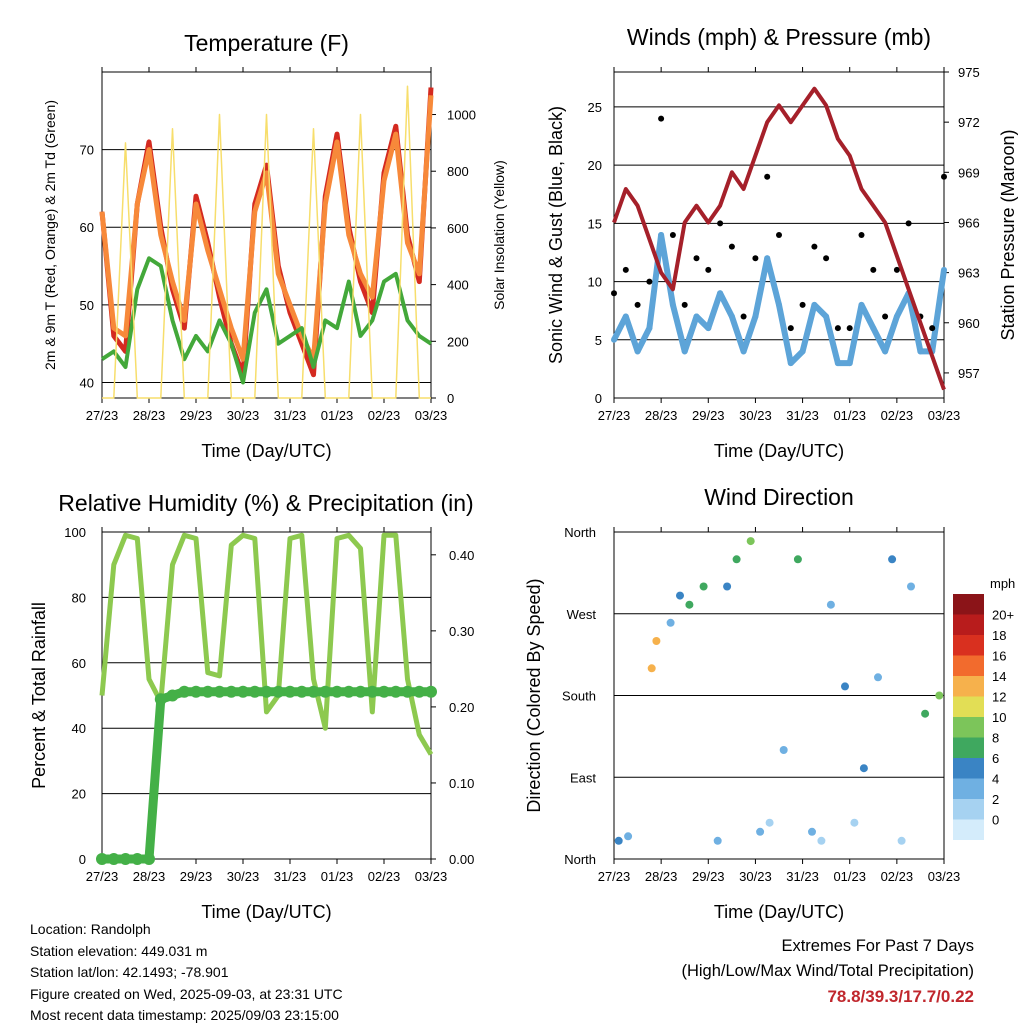 This screenshot has height=1027, width=1024. I want to click on rainfall-line, so click(266, 775).